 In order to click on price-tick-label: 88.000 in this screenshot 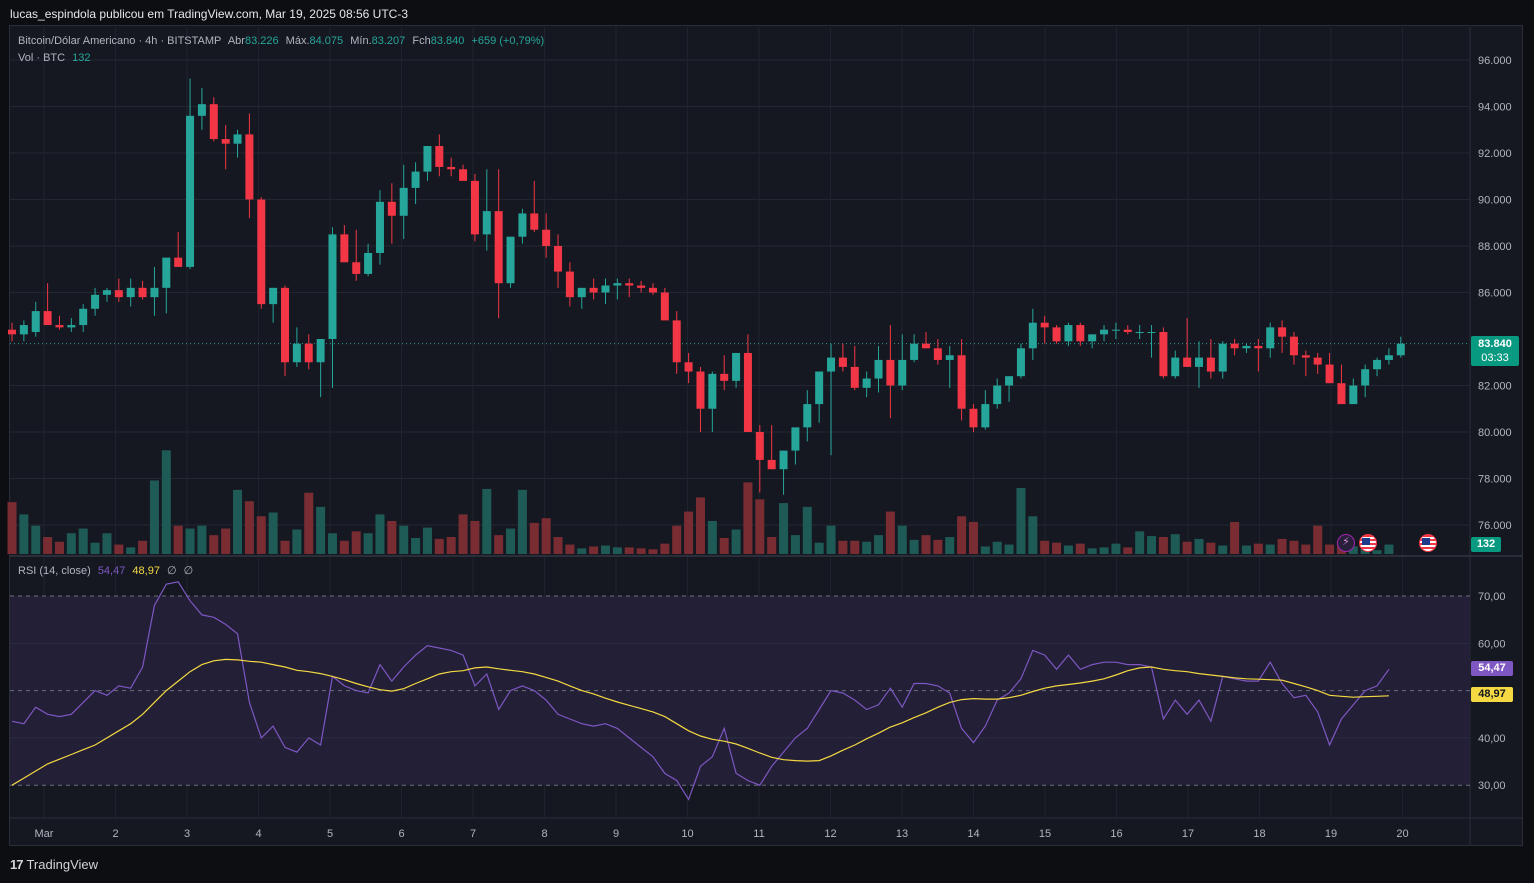, I will do `click(1495, 247)`.